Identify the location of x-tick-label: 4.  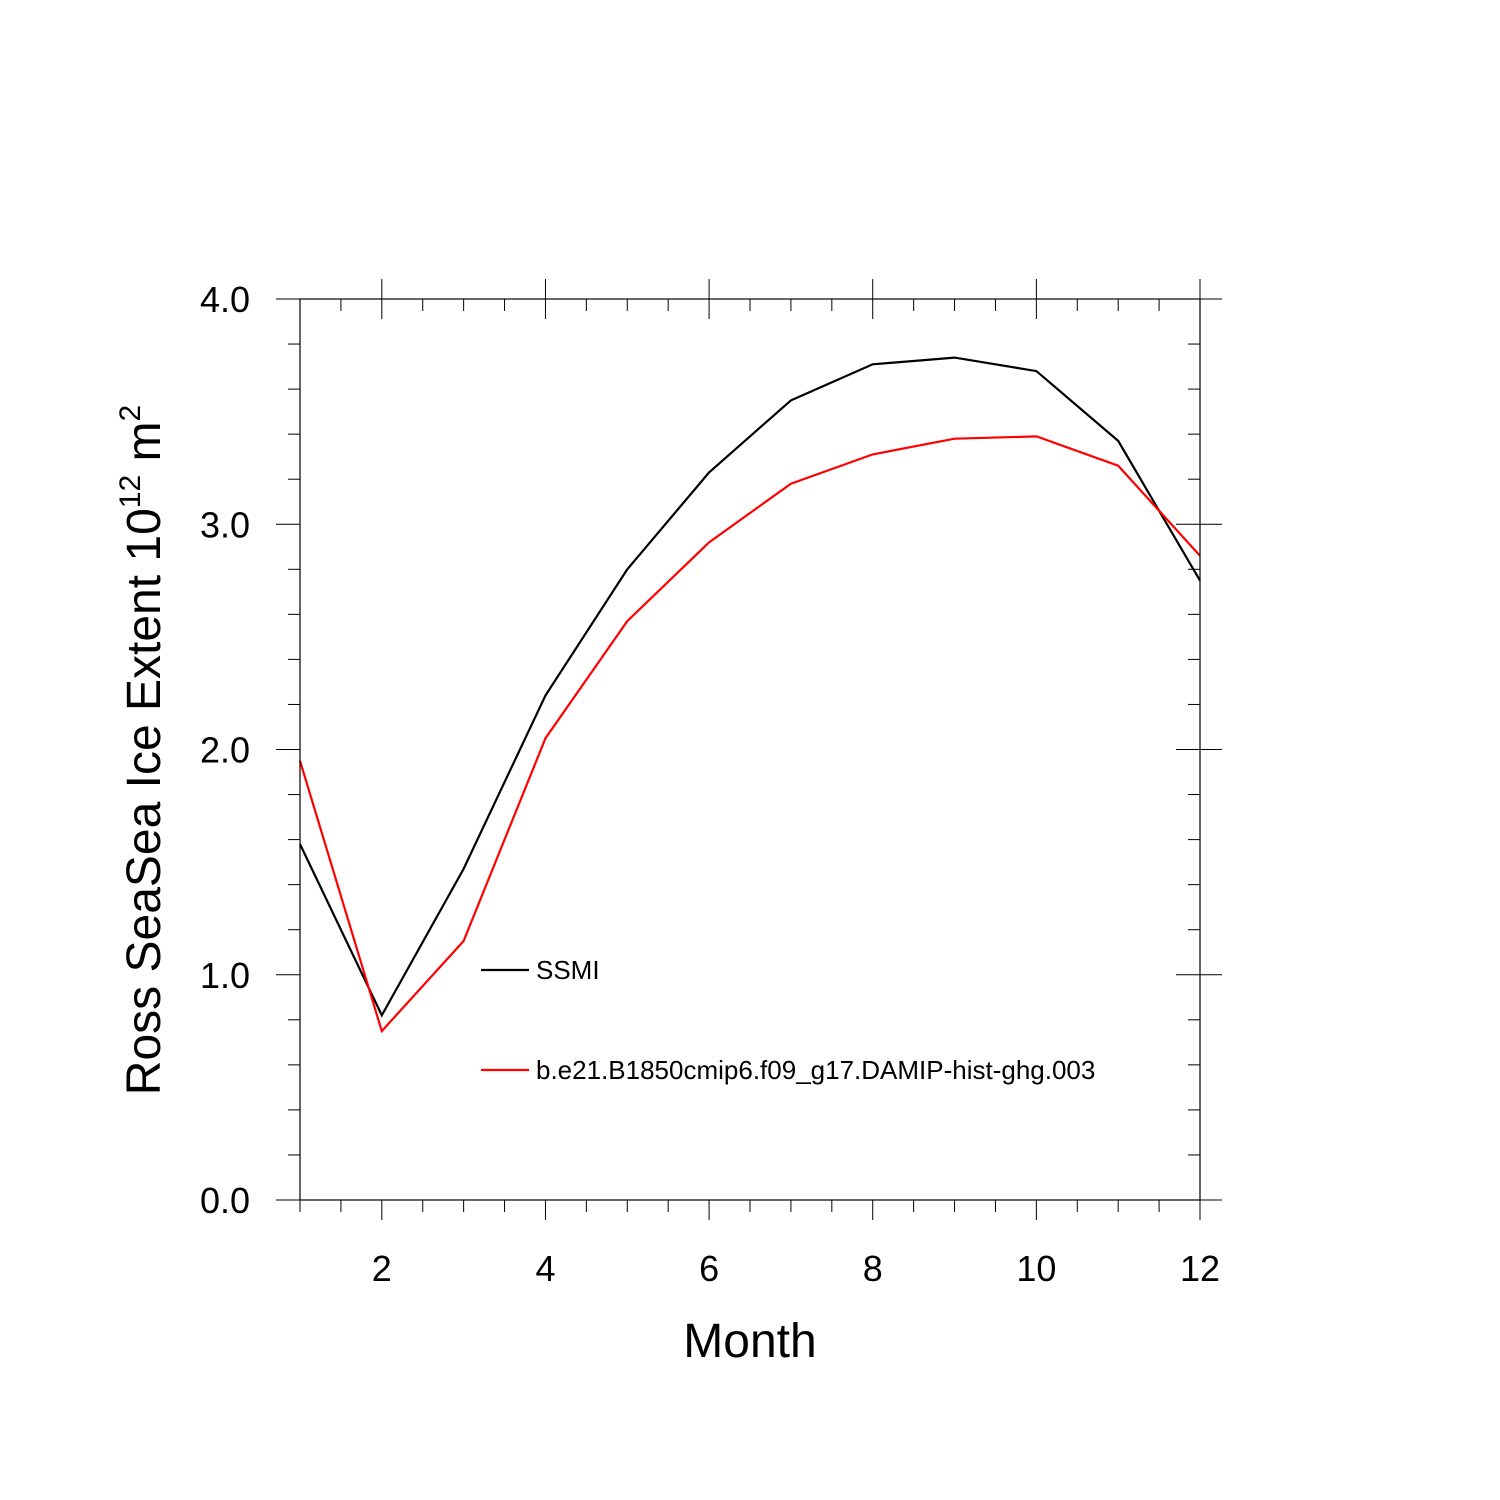
(545, 1268).